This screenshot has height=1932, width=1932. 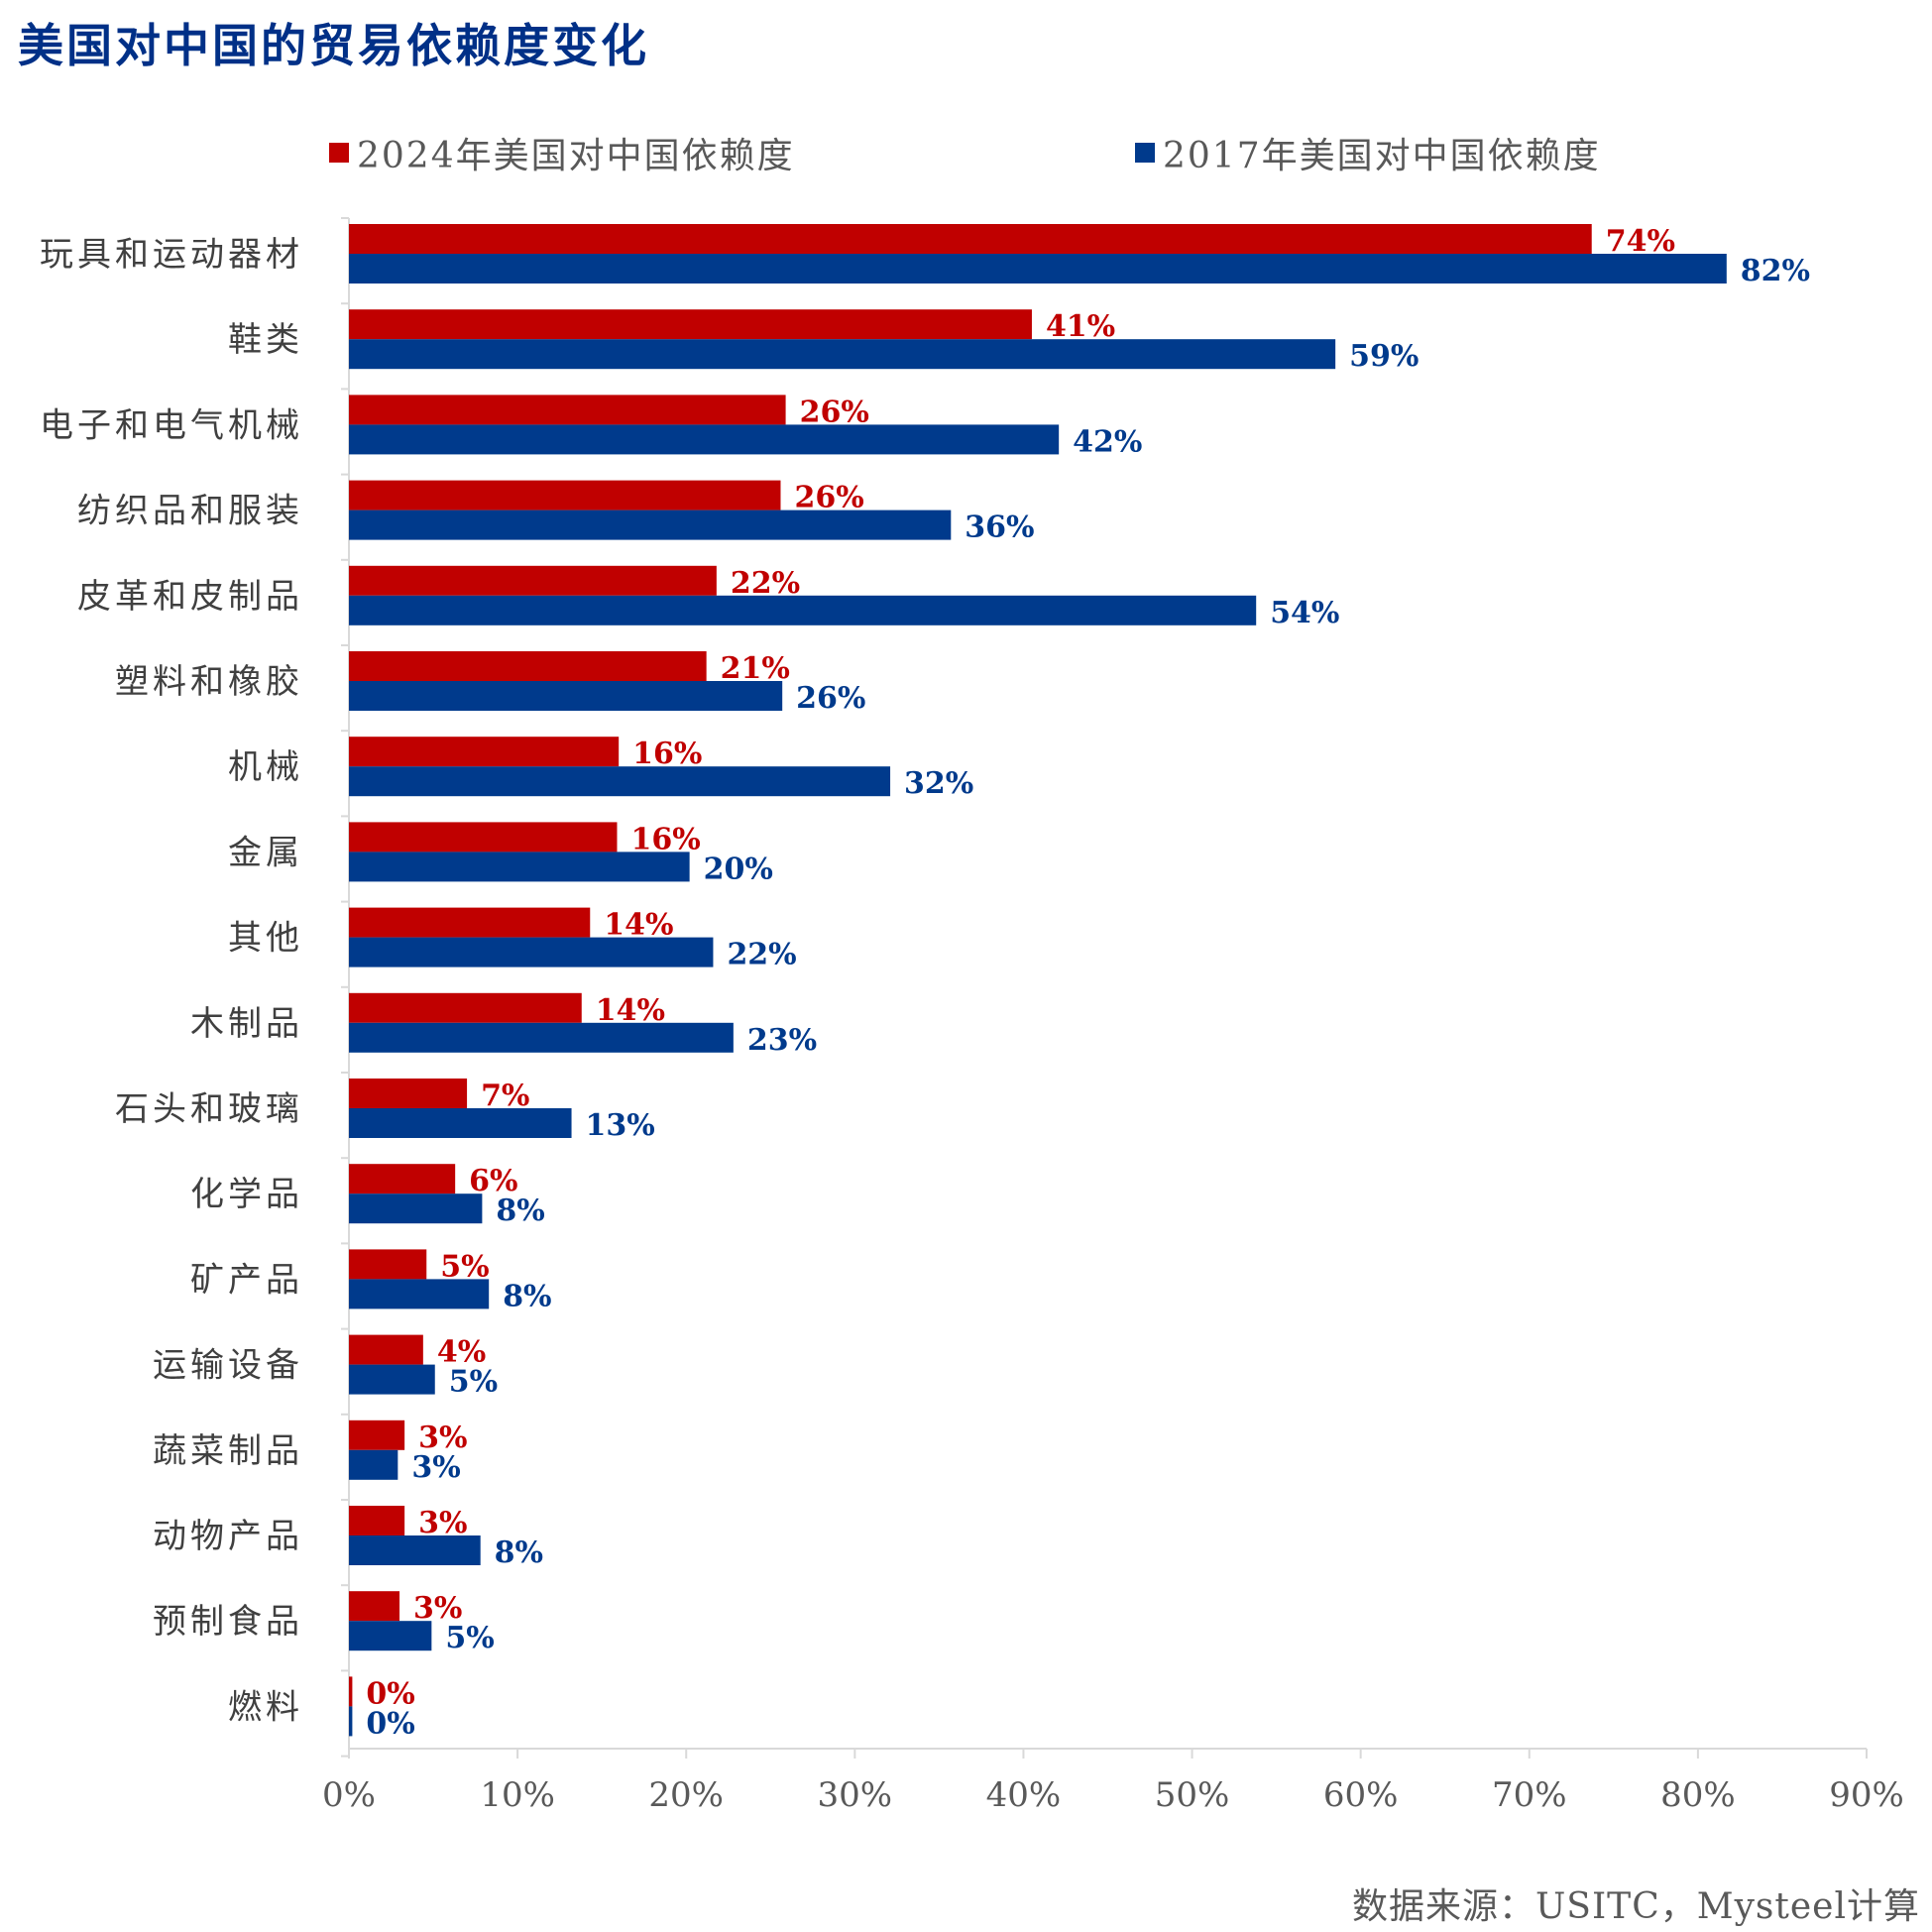 What do you see at coordinates (765, 583) in the screenshot?
I see `data-label-2024: 22%` at bounding box center [765, 583].